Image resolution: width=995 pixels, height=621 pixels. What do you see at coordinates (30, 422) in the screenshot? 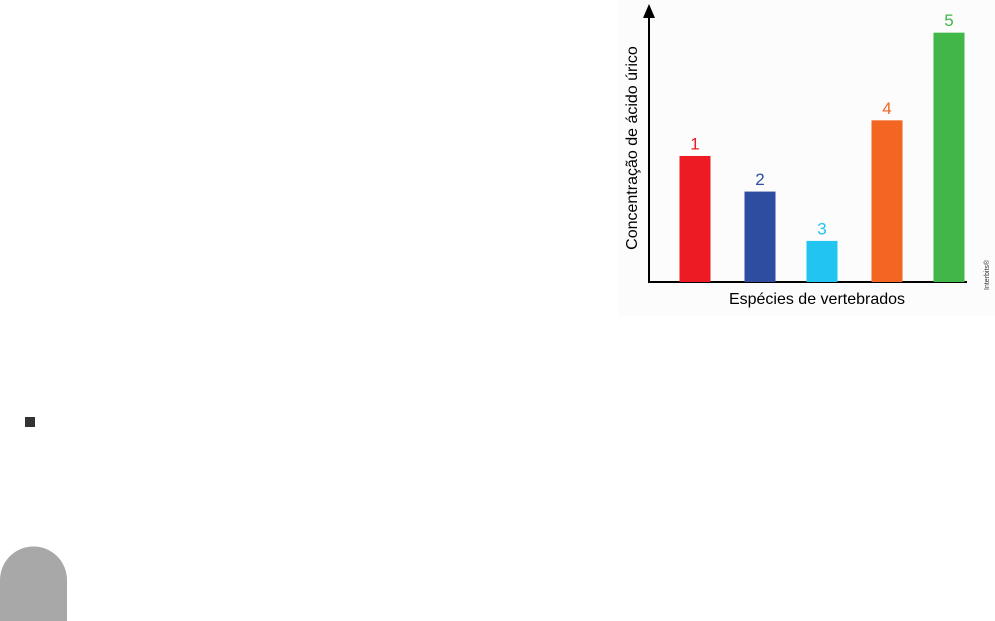
I see `bullet` at bounding box center [30, 422].